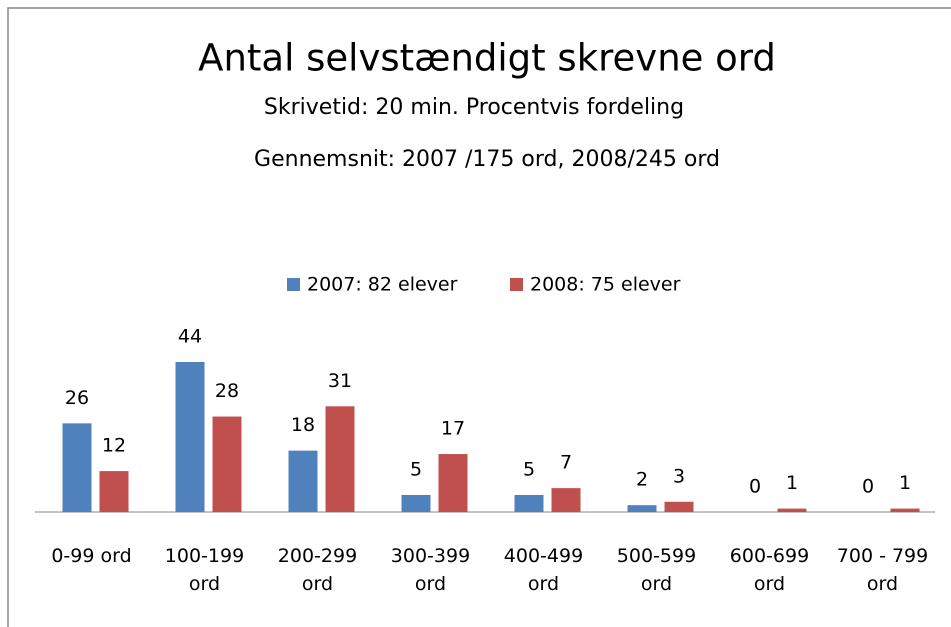  I want to click on data-label: 18, so click(303, 425).